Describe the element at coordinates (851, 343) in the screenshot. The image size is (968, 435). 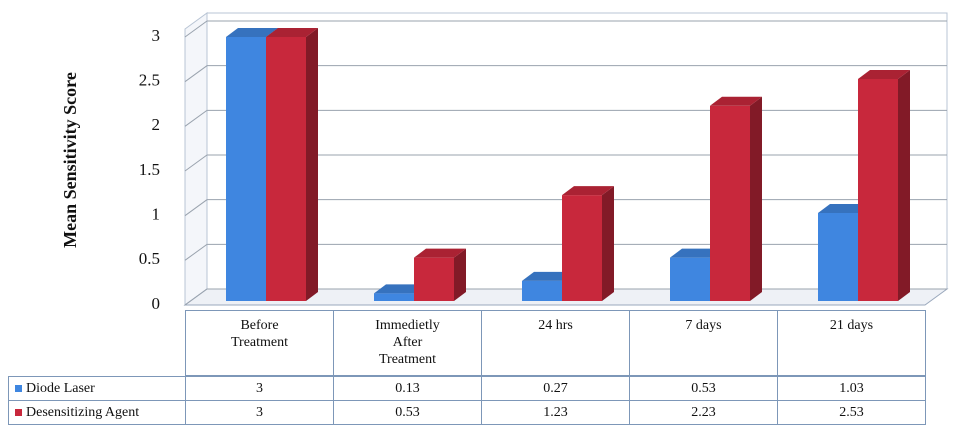
I see `category-label: 21 days` at that location.